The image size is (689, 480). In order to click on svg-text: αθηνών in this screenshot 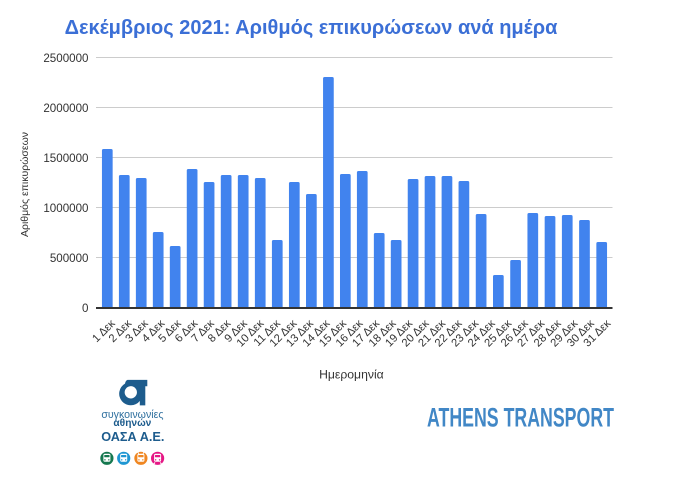, I will do `click(132, 423)`.